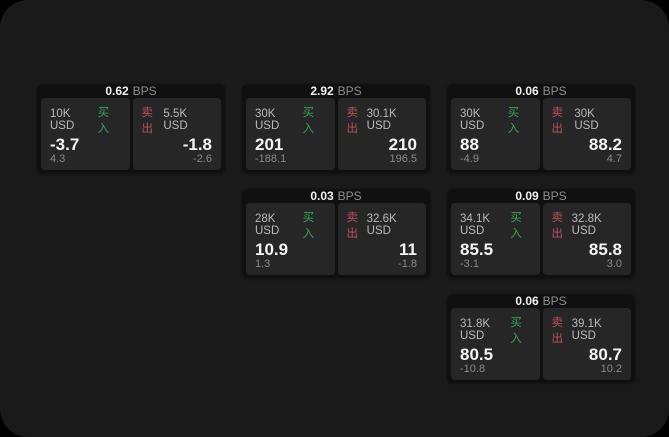 The height and width of the screenshot is (437, 669). I want to click on sell-panel-top: 卖出 30K USD, so click(587, 120).